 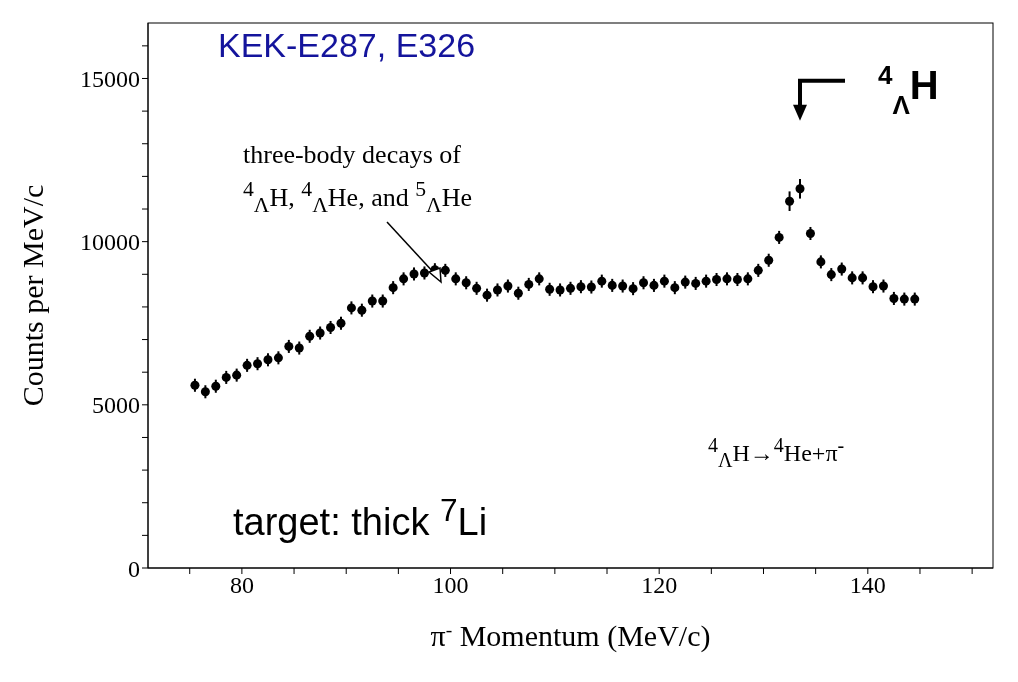 What do you see at coordinates (110, 79) in the screenshot?
I see `y-tick-label: 15000` at bounding box center [110, 79].